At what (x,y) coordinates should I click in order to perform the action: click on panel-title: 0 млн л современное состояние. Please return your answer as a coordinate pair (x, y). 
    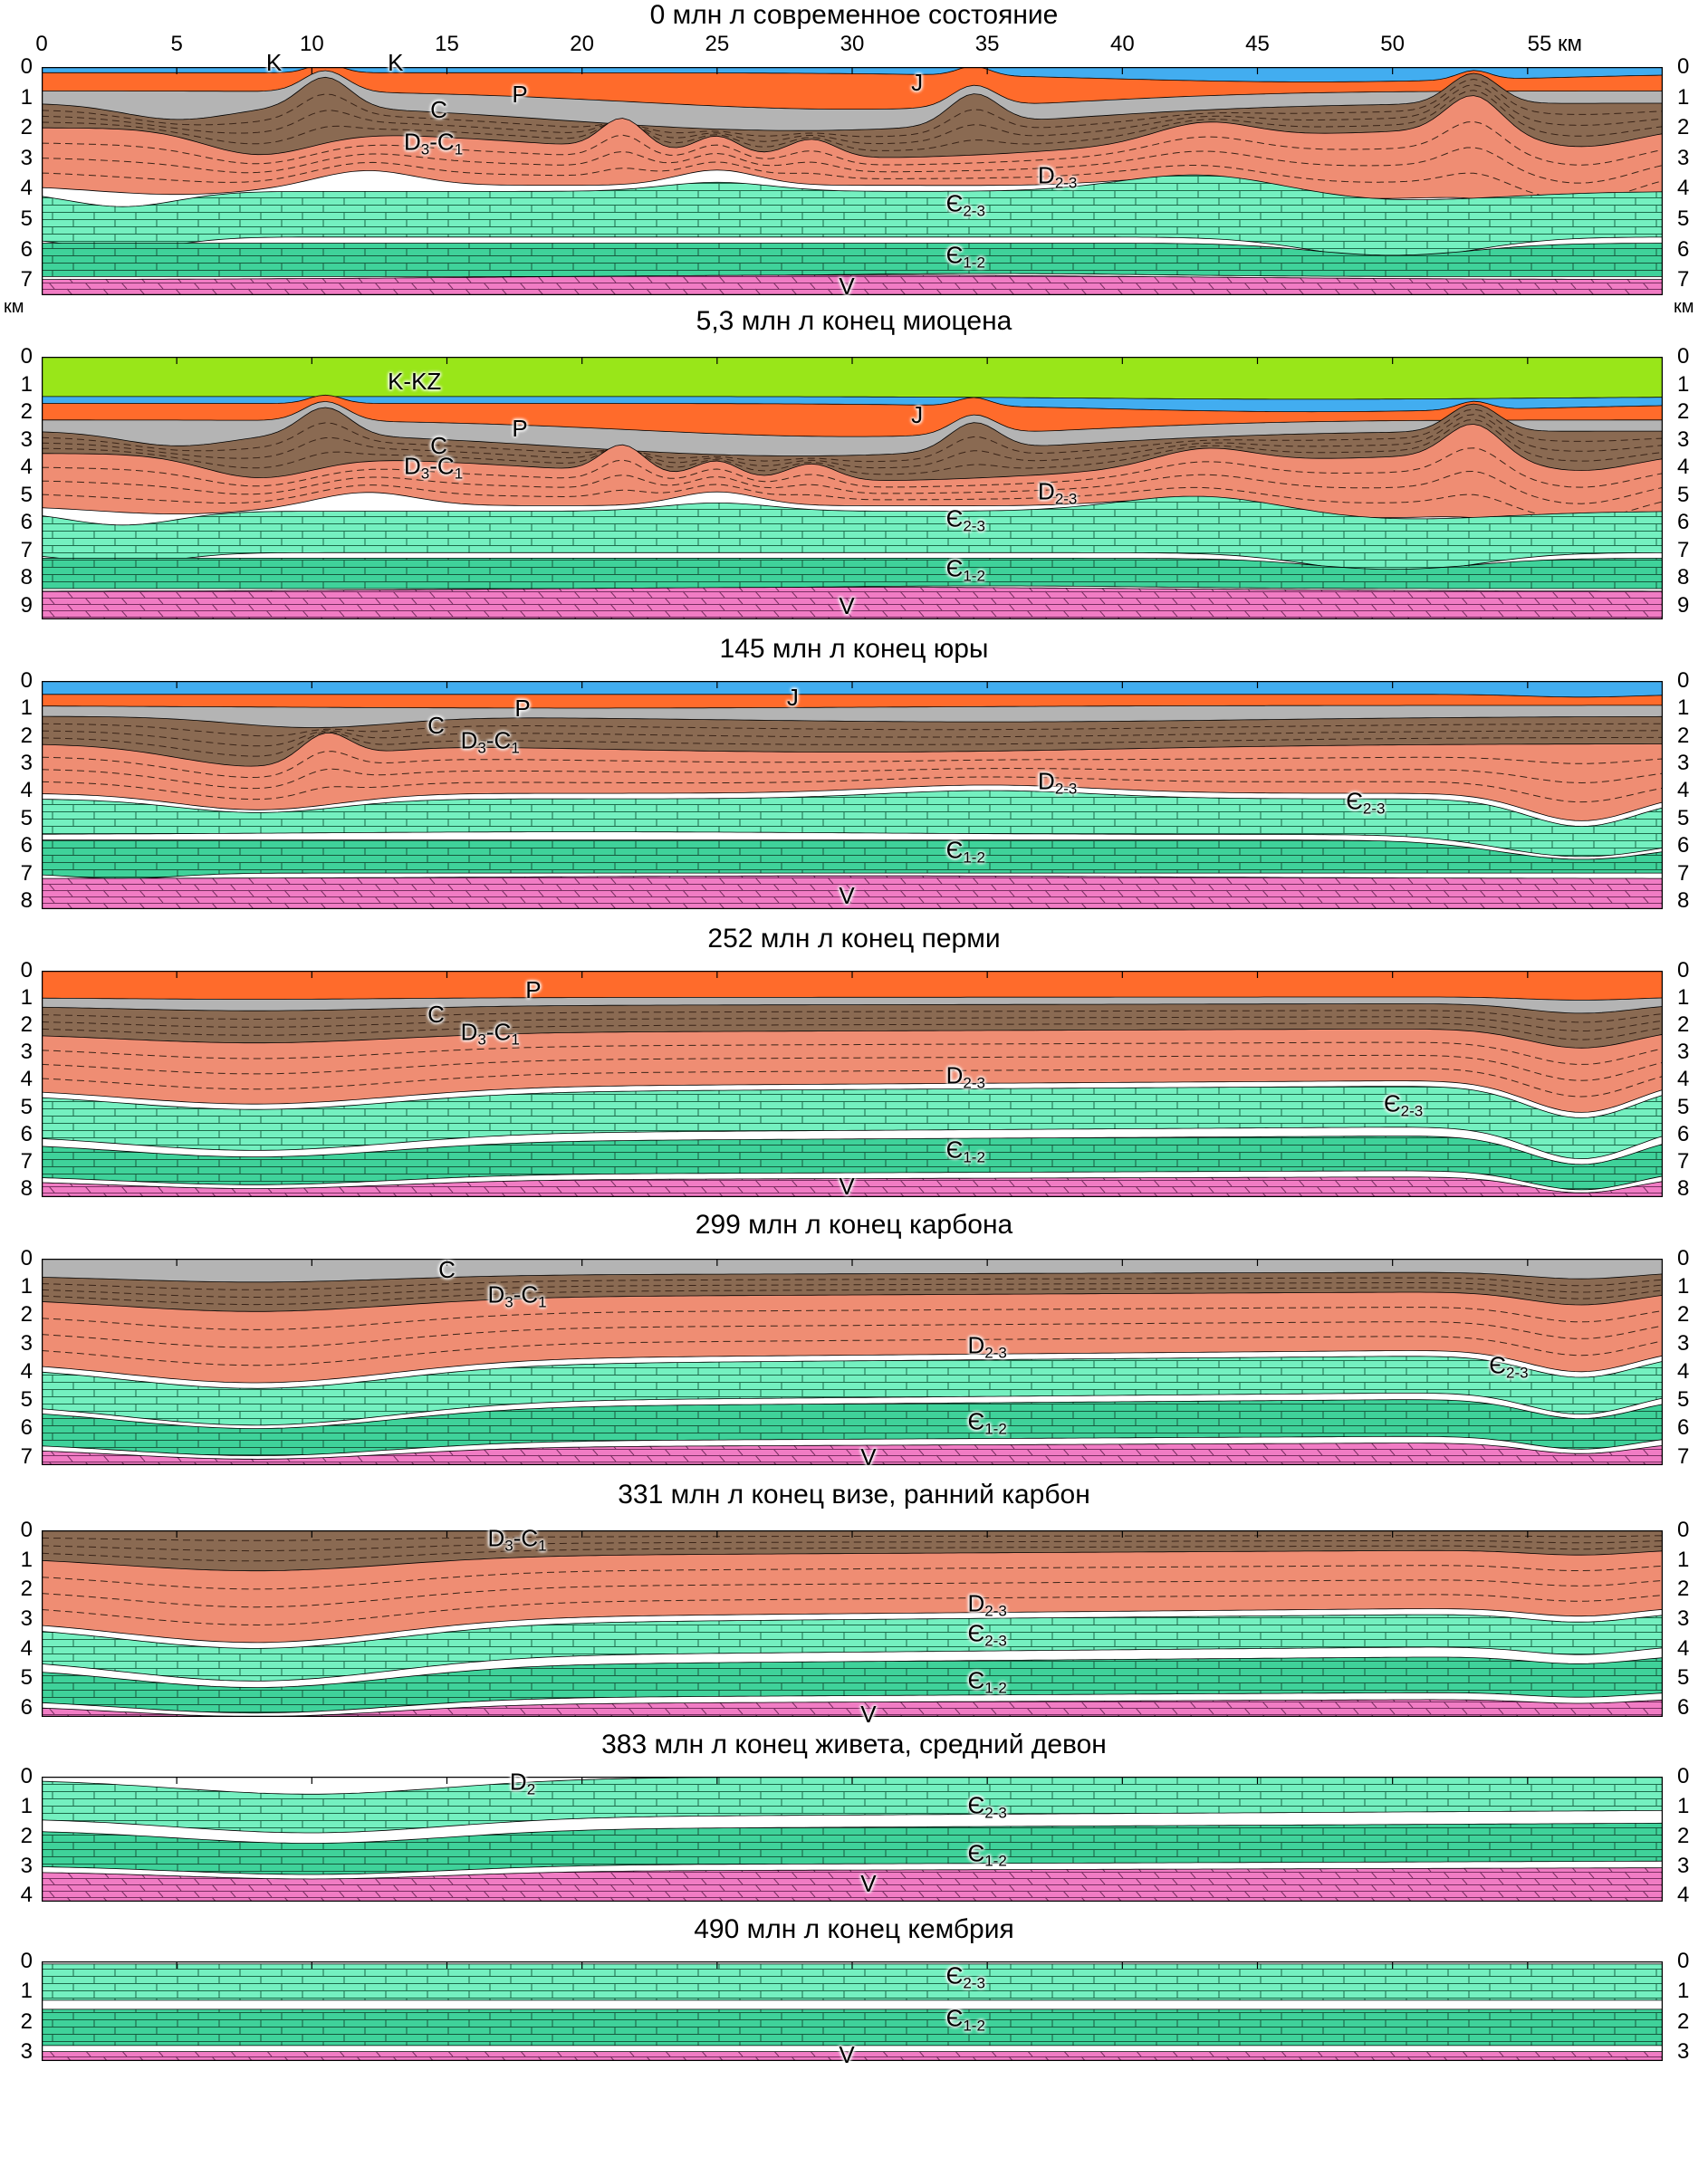
    Looking at the image, I should click on (854, 15).